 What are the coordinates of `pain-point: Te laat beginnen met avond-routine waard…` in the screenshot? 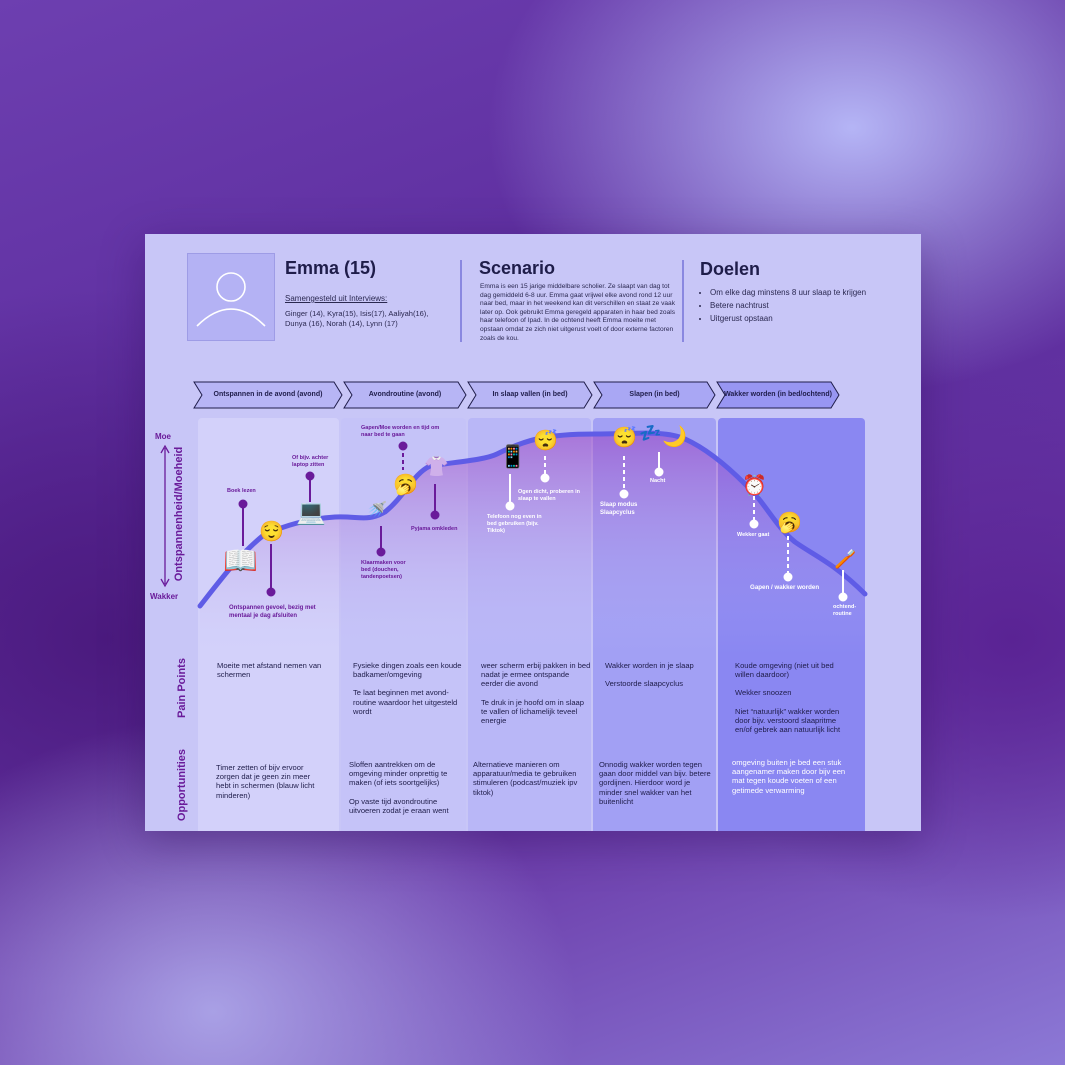 It's located at (405, 702).